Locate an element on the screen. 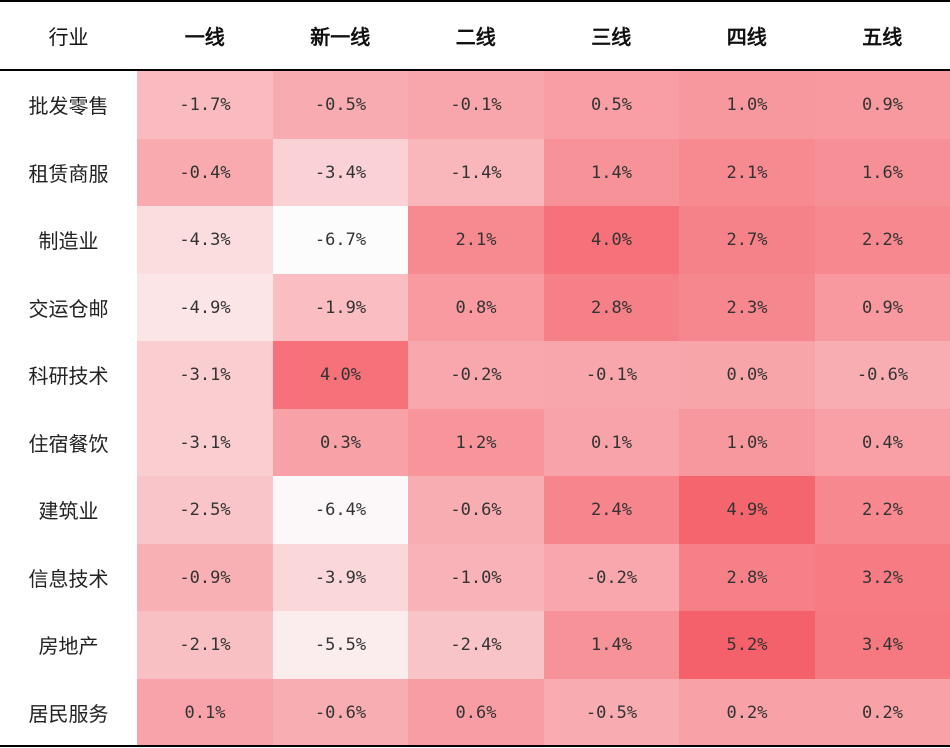 This screenshot has height=748, width=950. heatmap-cell: -4.3% is located at coordinates (205, 240).